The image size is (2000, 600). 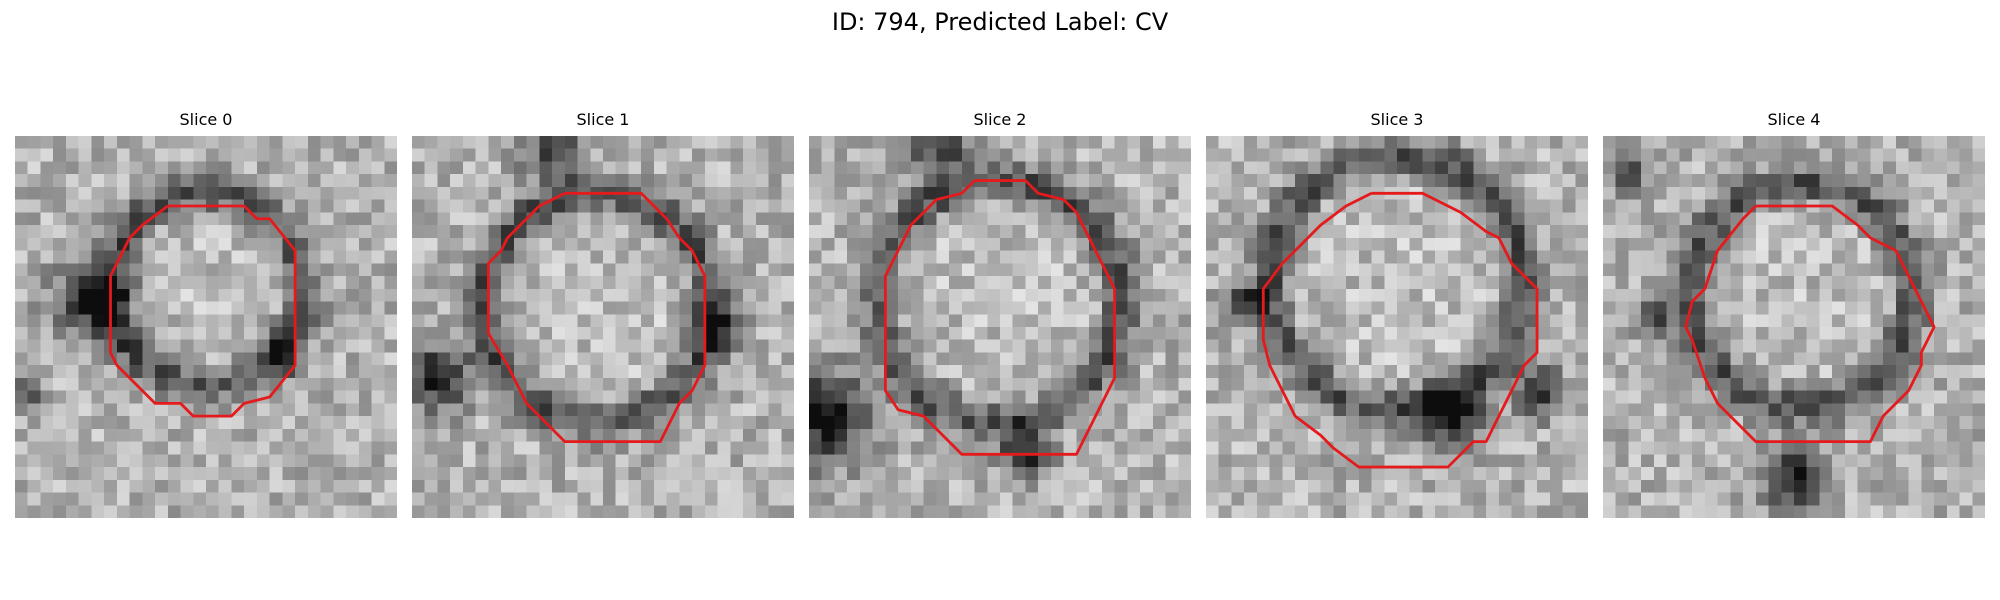 What do you see at coordinates (1794, 119) in the screenshot?
I see `slice-title: Slice 4` at bounding box center [1794, 119].